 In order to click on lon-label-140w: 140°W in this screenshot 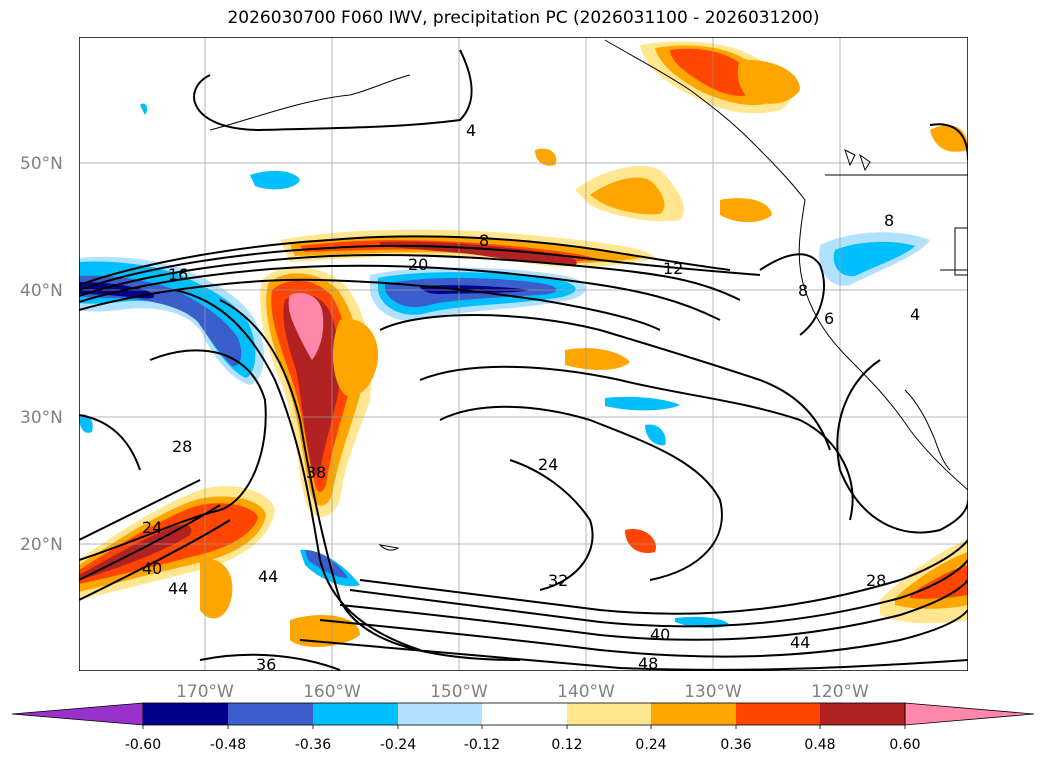, I will do `click(586, 692)`.